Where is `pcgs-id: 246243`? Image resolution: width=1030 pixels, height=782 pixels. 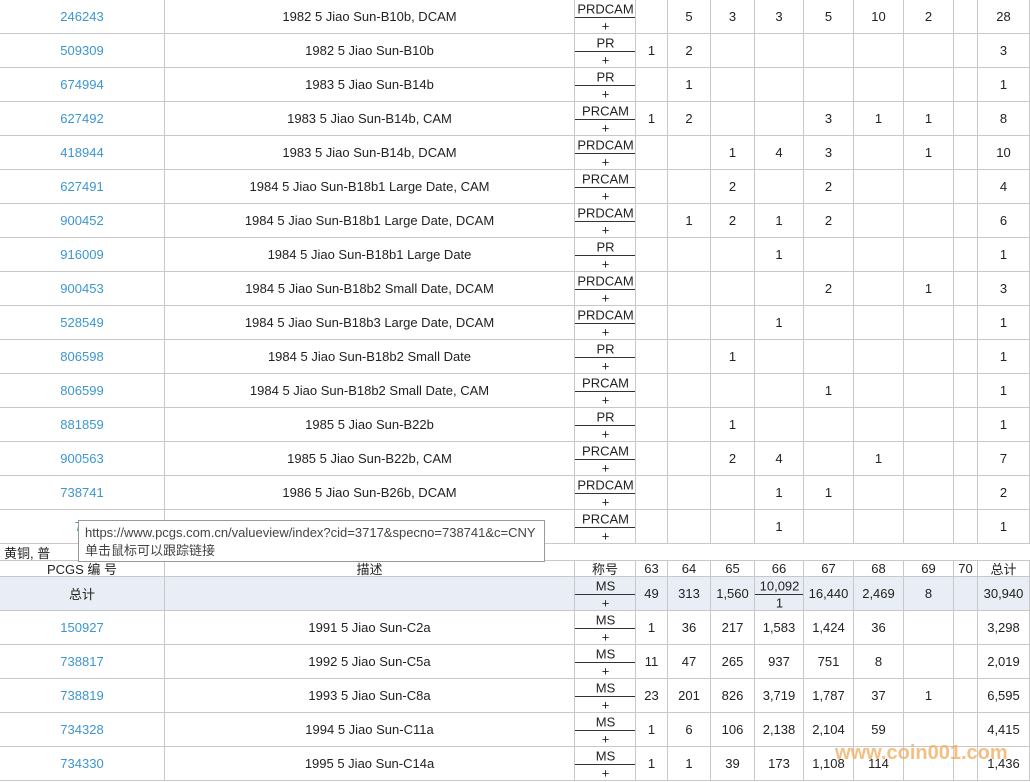 pcgs-id: 246243 is located at coordinates (82, 17).